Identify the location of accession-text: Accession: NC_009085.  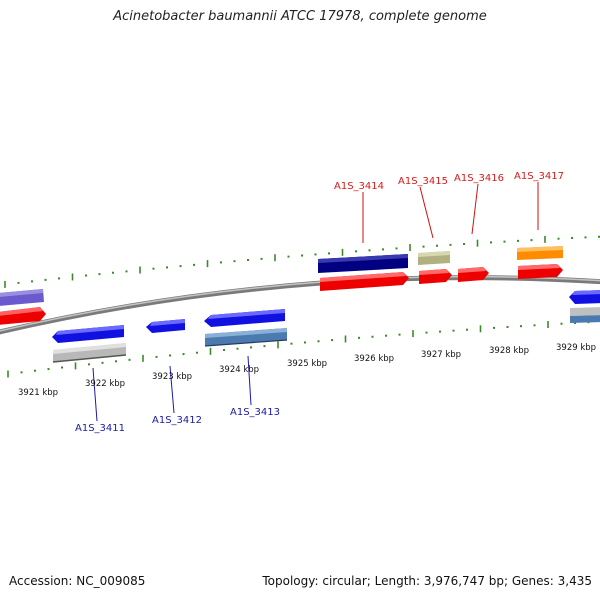
(77, 581).